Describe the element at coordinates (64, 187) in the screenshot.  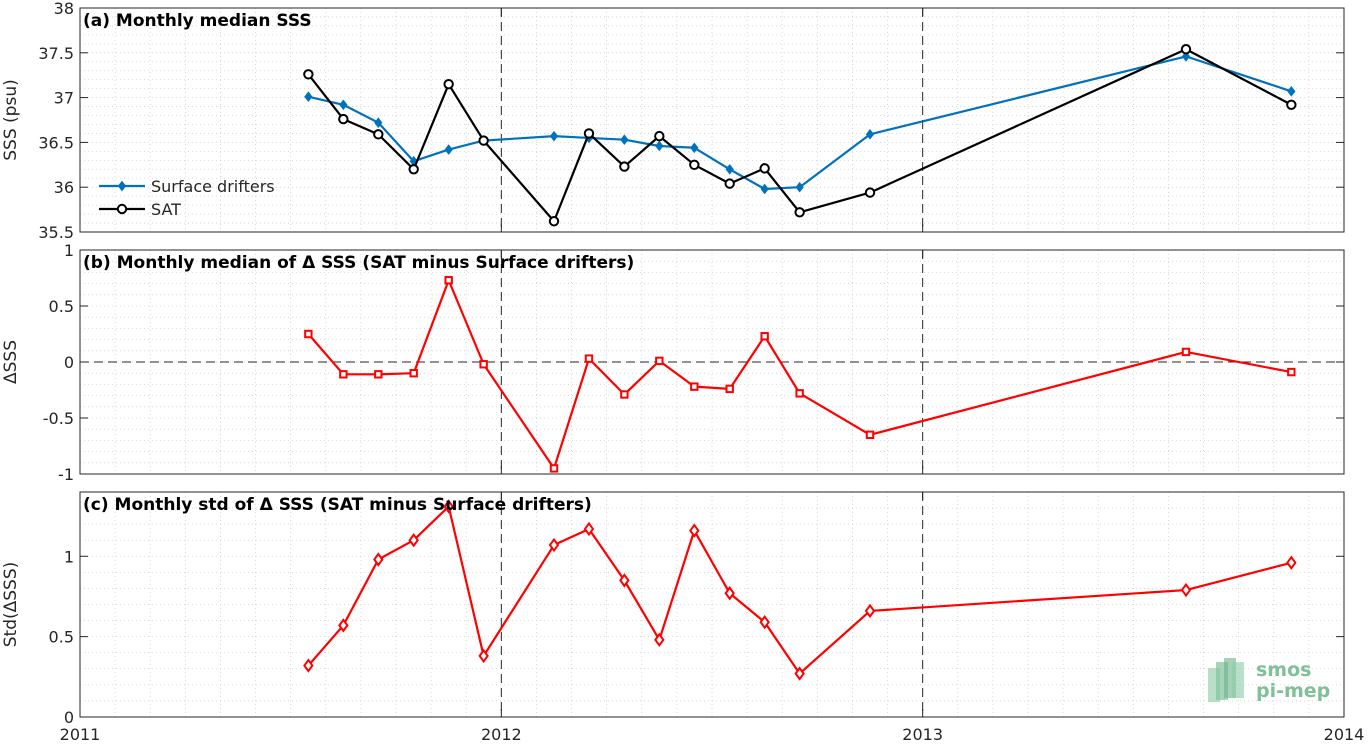
I see `y-tick-label: 36` at that location.